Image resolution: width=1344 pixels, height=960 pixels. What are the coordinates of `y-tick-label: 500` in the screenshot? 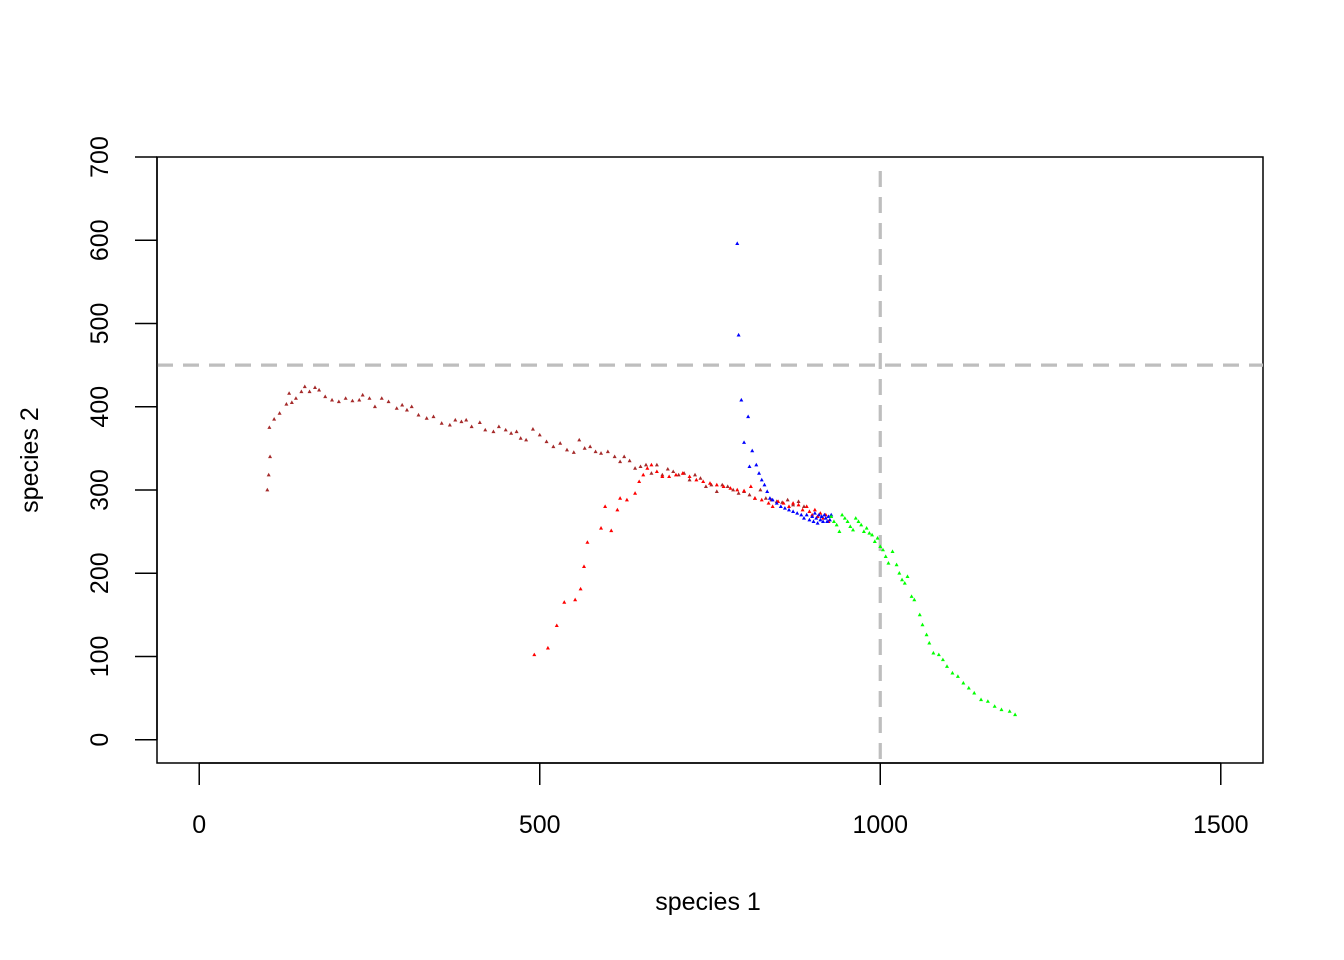 It's located at (100, 324).